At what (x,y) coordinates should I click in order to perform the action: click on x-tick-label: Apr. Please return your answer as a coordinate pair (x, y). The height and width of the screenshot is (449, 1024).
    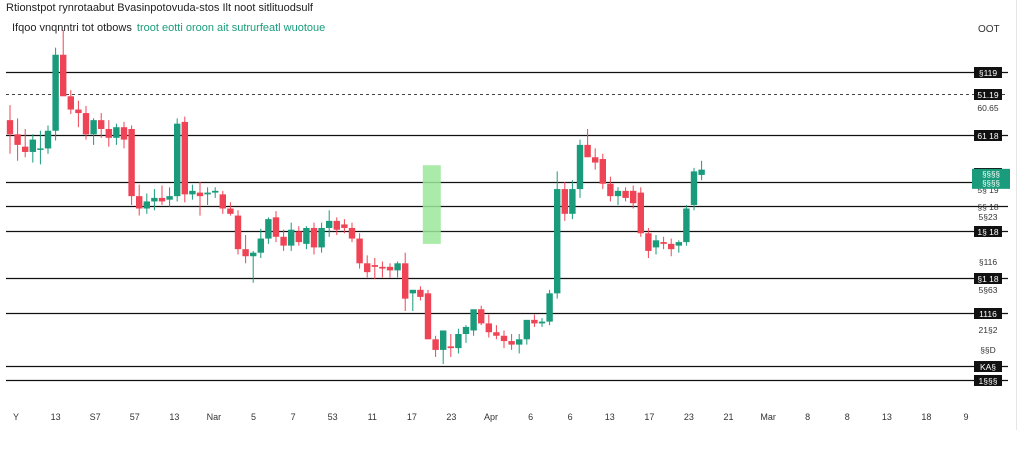
    Looking at the image, I should click on (491, 417).